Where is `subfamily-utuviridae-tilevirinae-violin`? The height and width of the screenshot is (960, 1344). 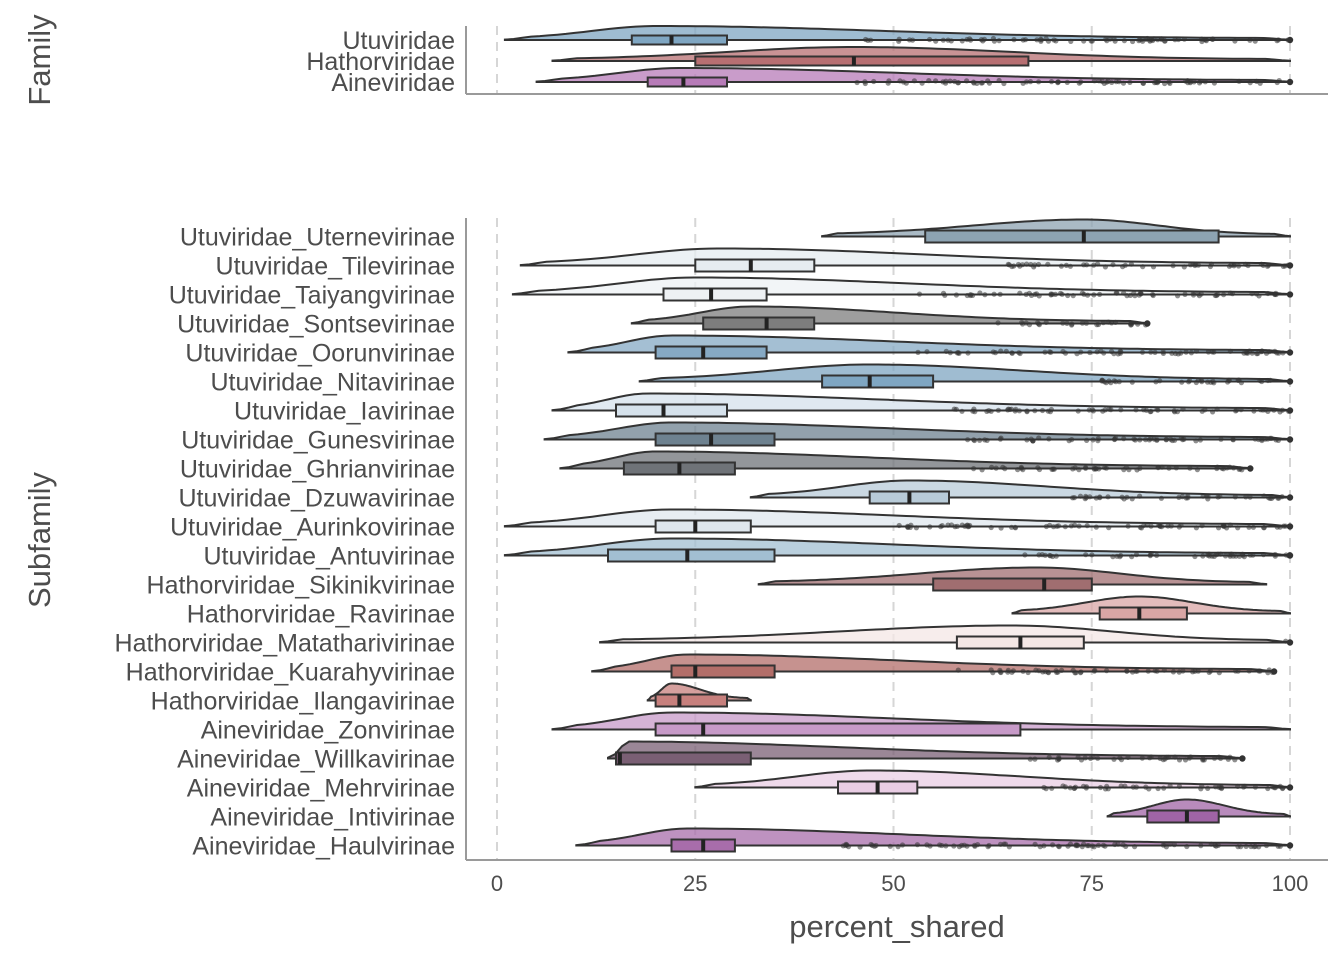
subfamily-utuviridae-tilevirinae-violin is located at coordinates (905, 257).